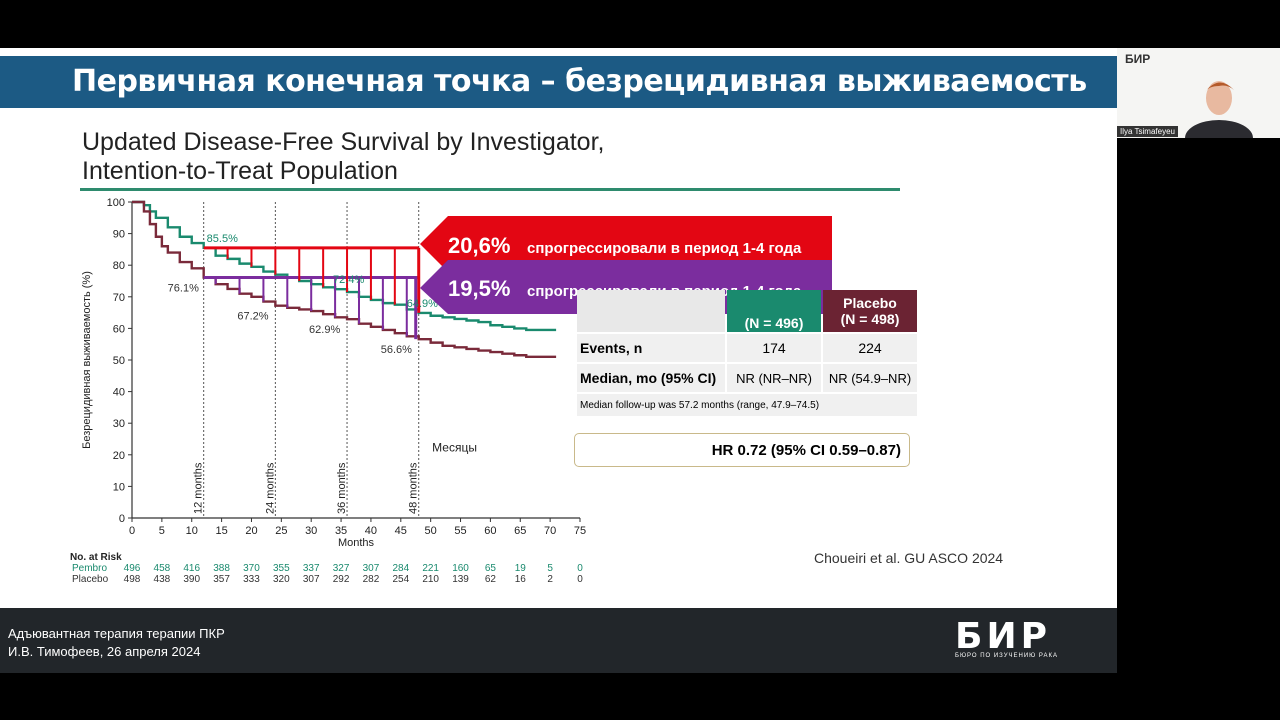 The image size is (1280, 720). I want to click on risk-value: 320, so click(281, 579).